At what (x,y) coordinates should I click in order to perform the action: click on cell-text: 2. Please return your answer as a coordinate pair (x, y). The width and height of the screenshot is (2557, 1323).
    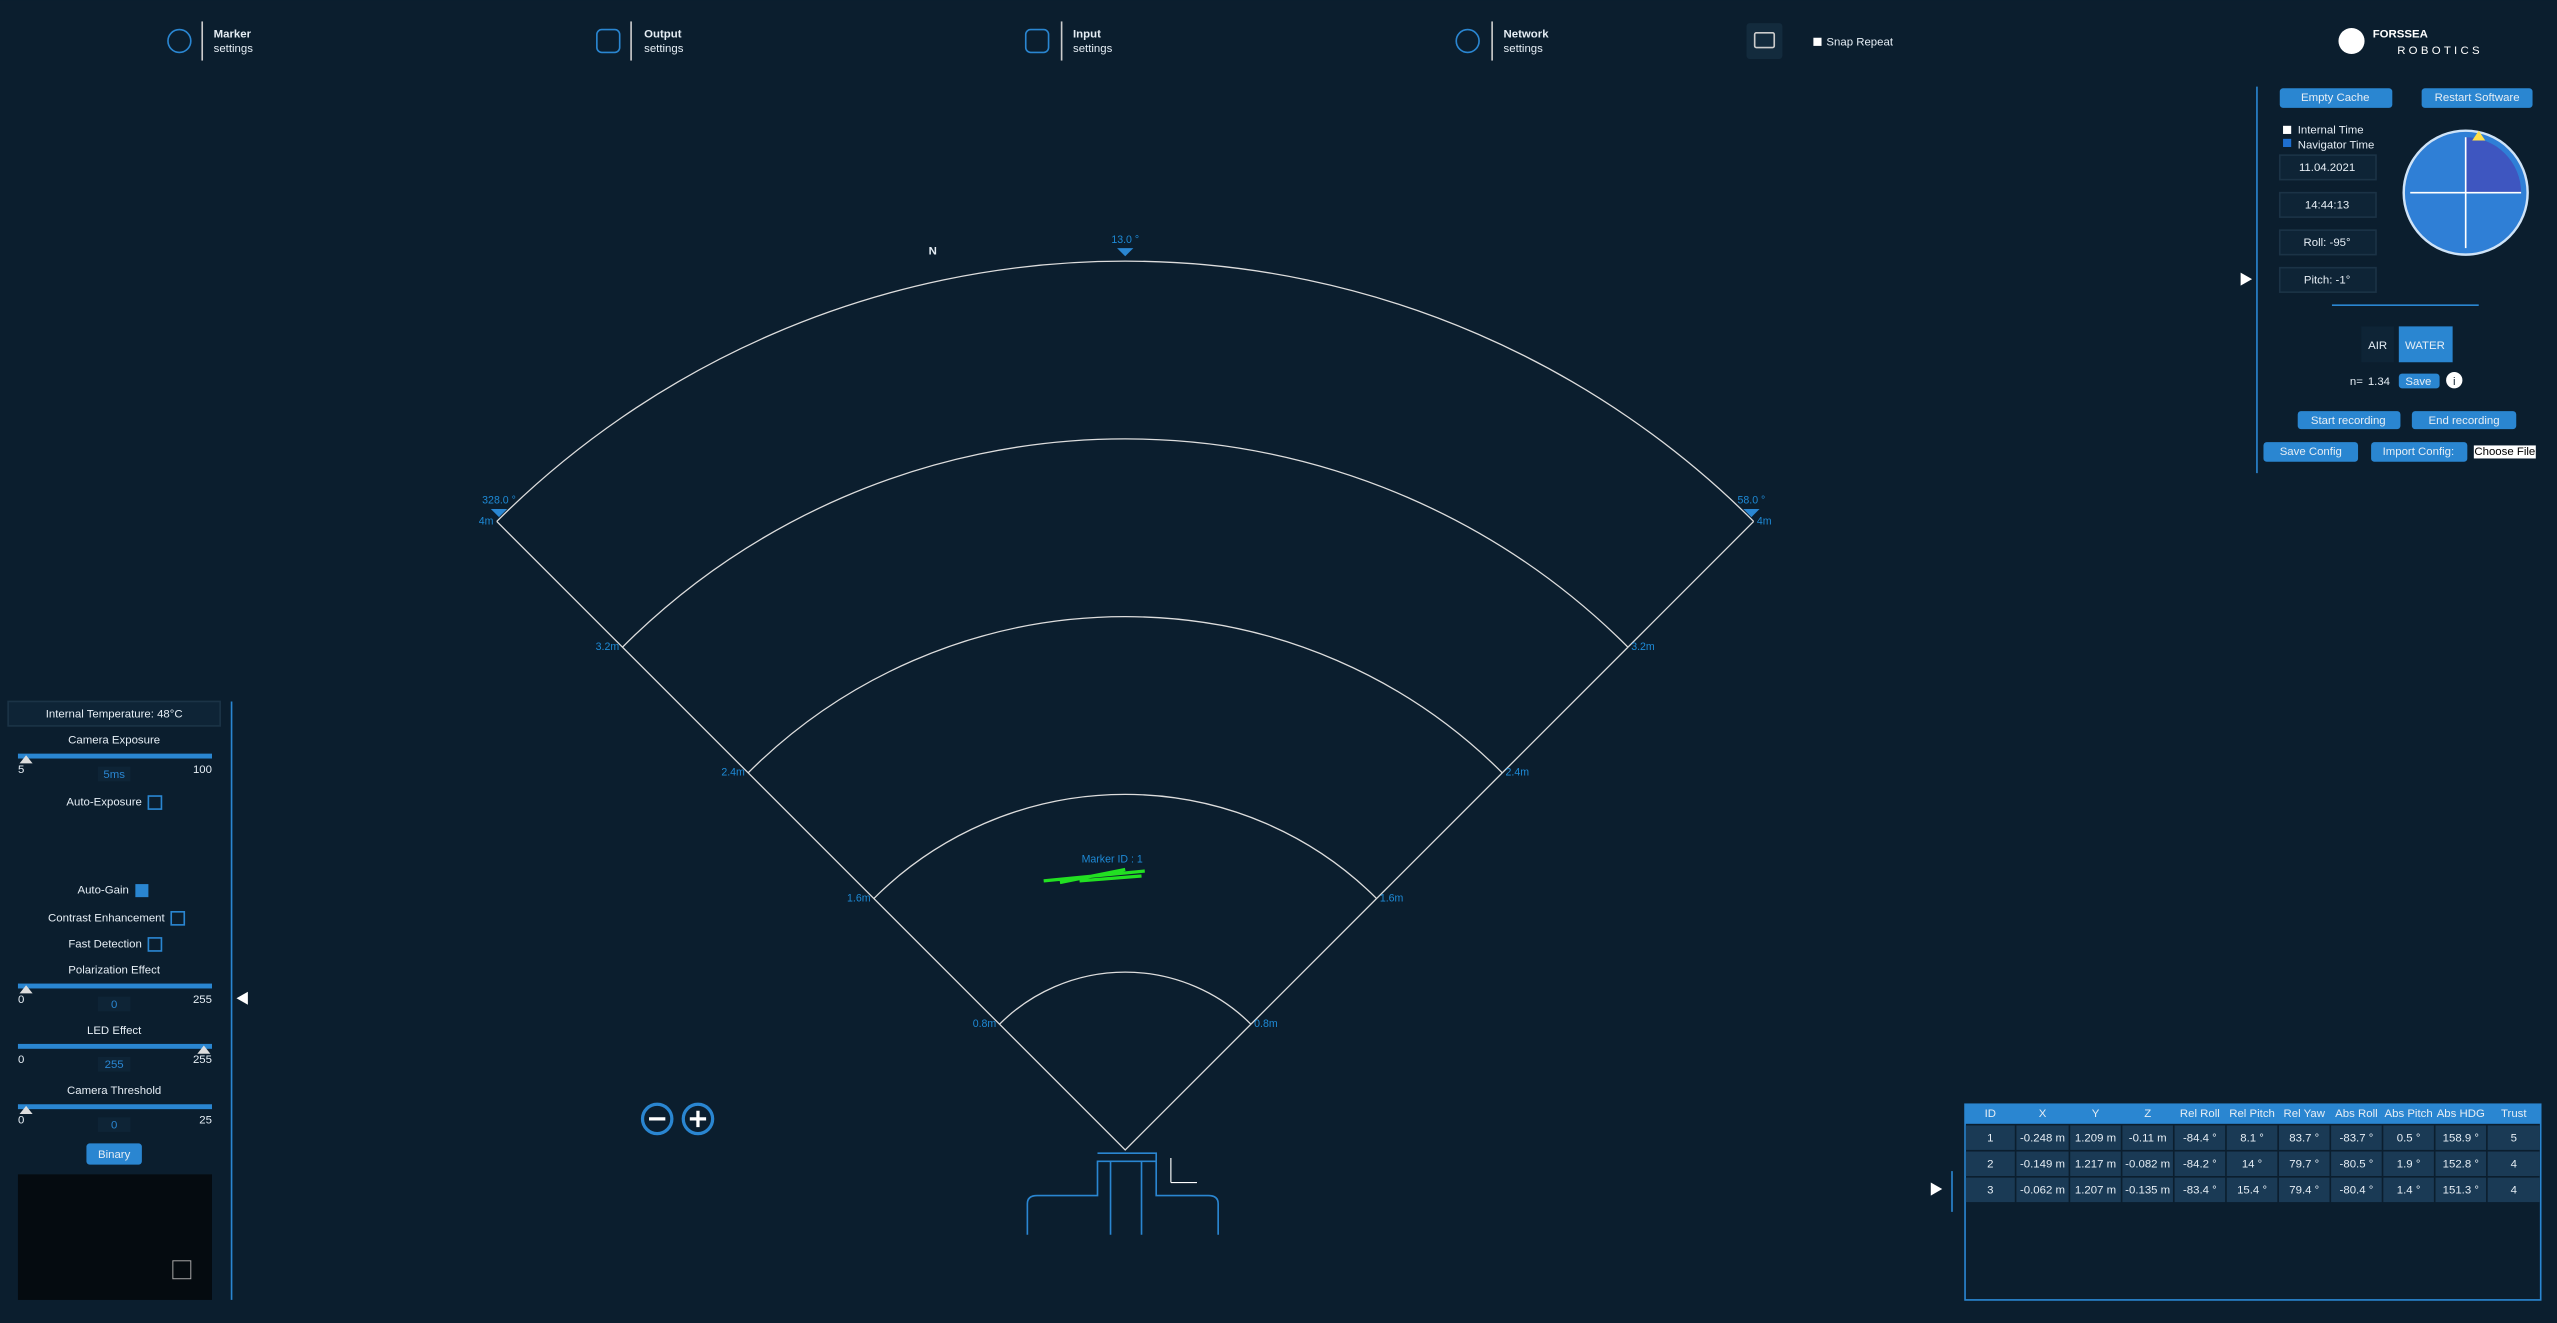
    Looking at the image, I should click on (1990, 1165).